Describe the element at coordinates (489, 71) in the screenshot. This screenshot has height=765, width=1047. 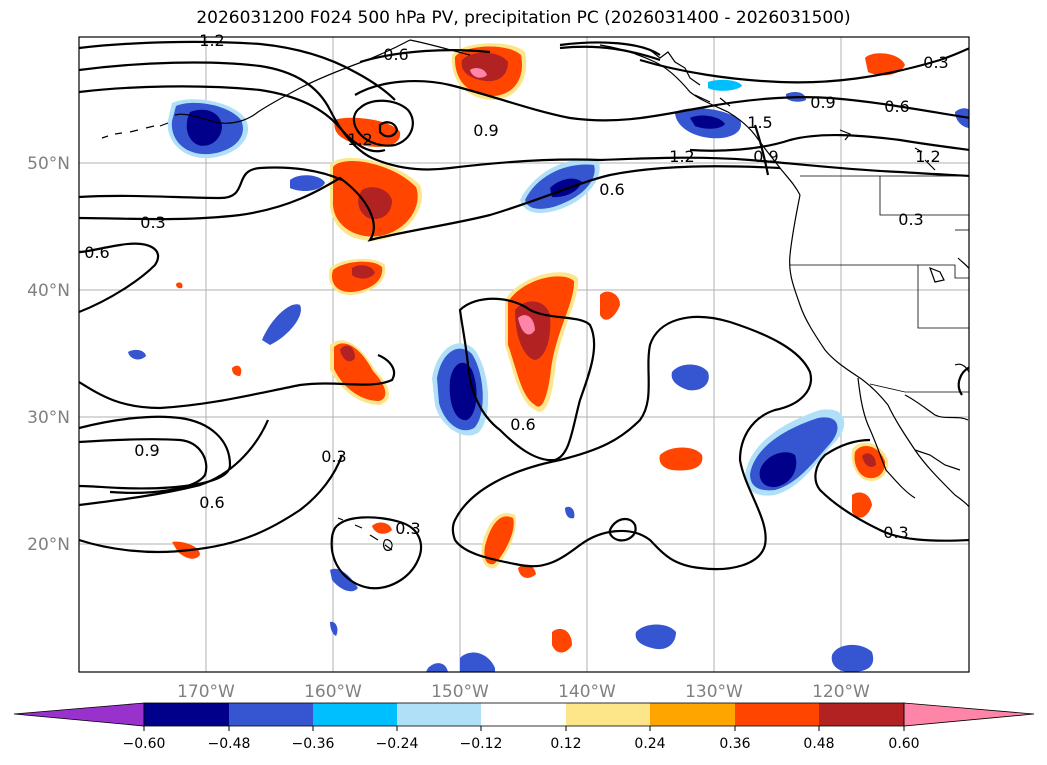
I see `precip-pos-north` at that location.